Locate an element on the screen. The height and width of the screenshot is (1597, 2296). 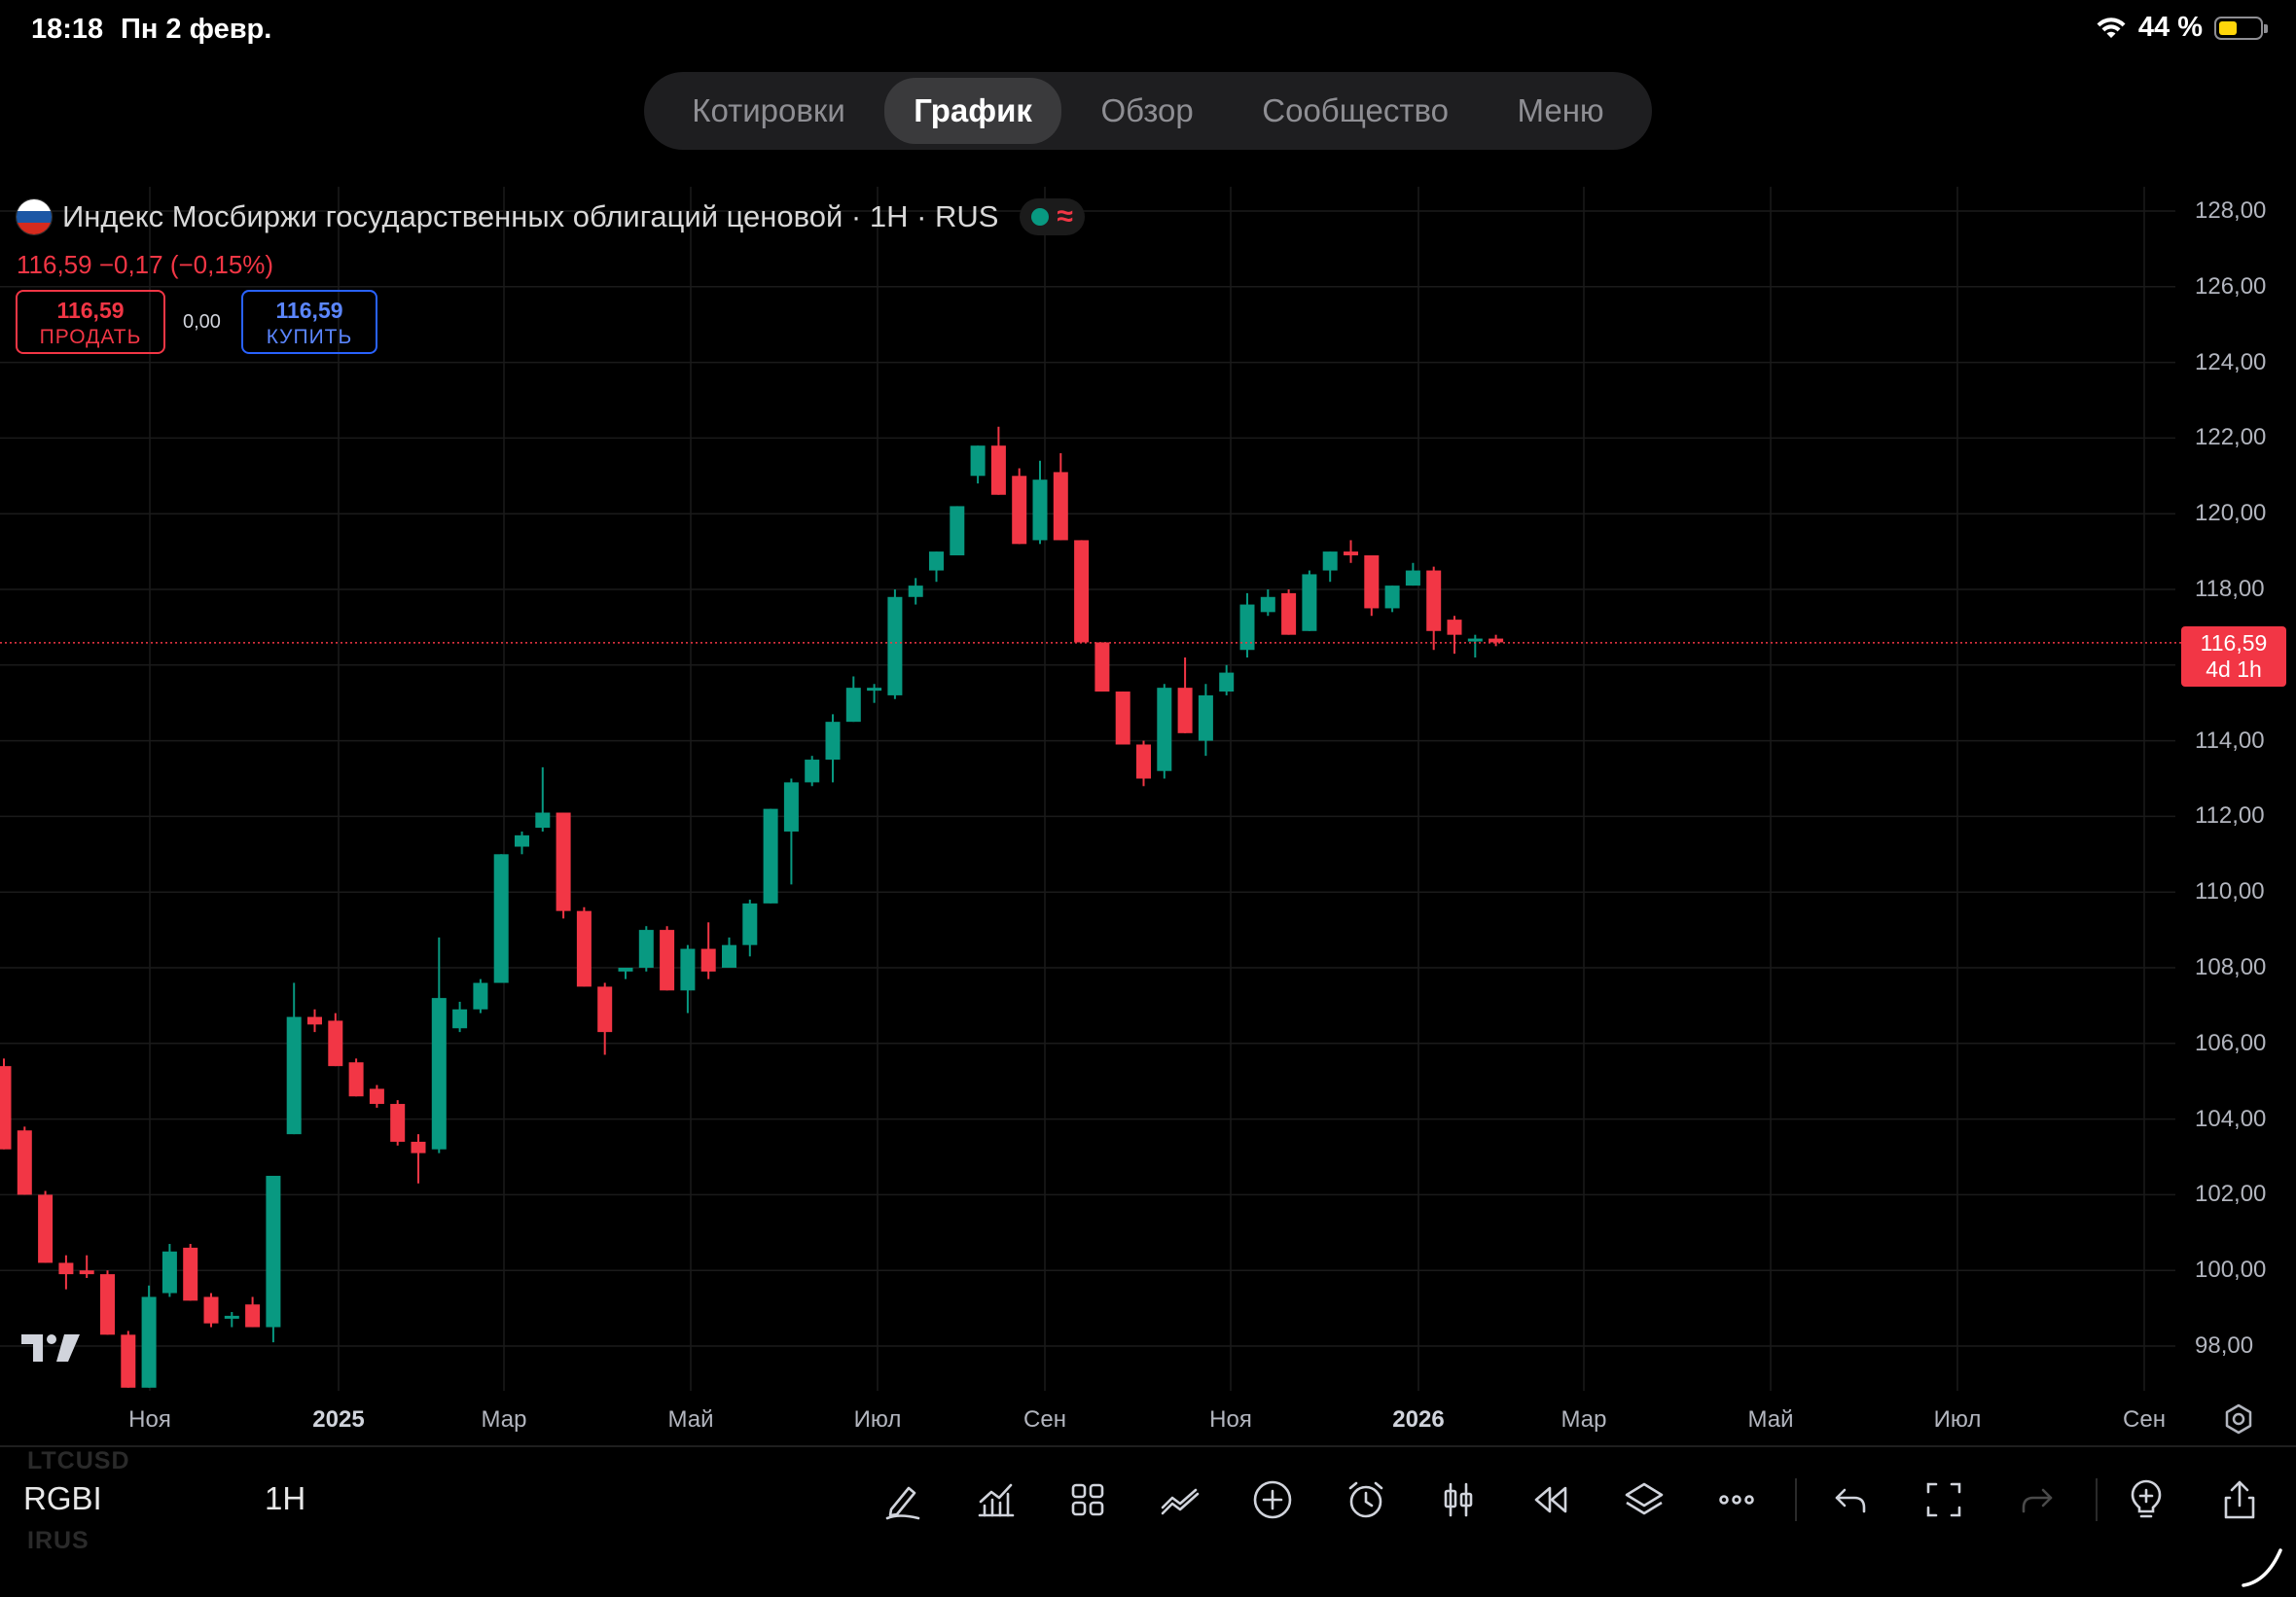
chart-type-button is located at coordinates (1458, 1500).